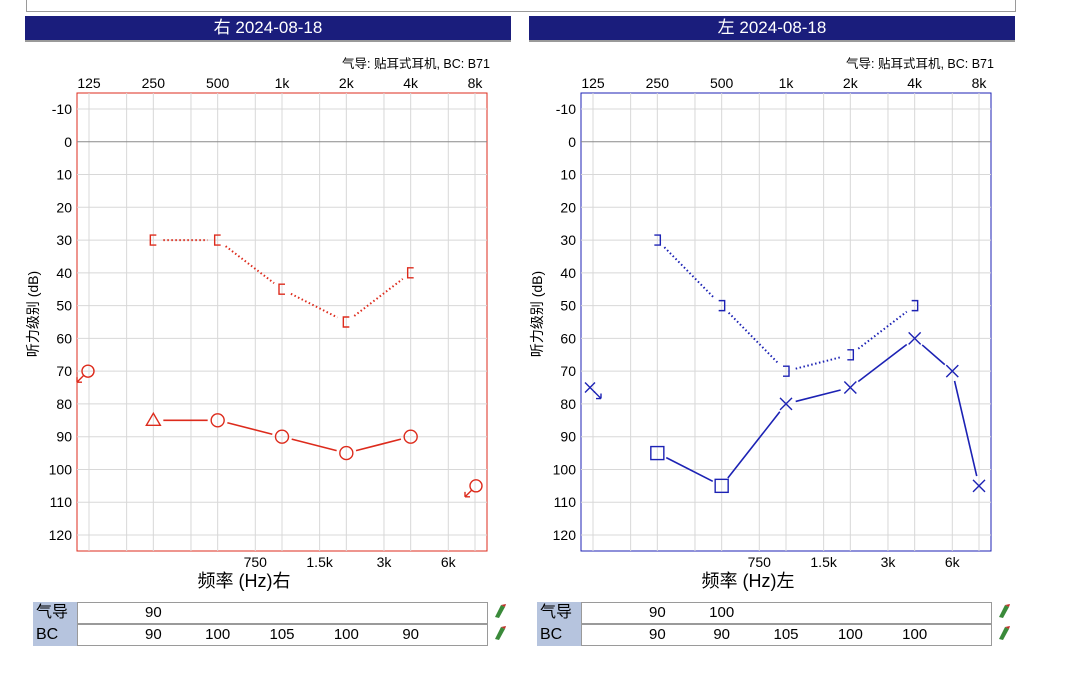 This screenshot has width=1080, height=679. What do you see at coordinates (61, 535) in the screenshot?
I see `y-tick-label: 120` at bounding box center [61, 535].